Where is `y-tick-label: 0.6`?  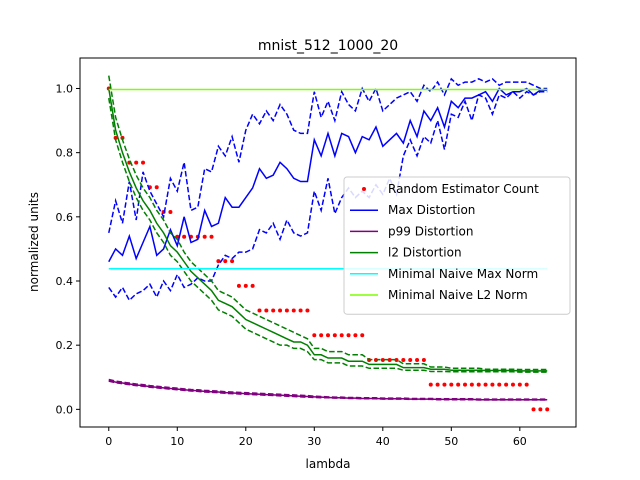 y-tick-label: 0.6 is located at coordinates (65, 217).